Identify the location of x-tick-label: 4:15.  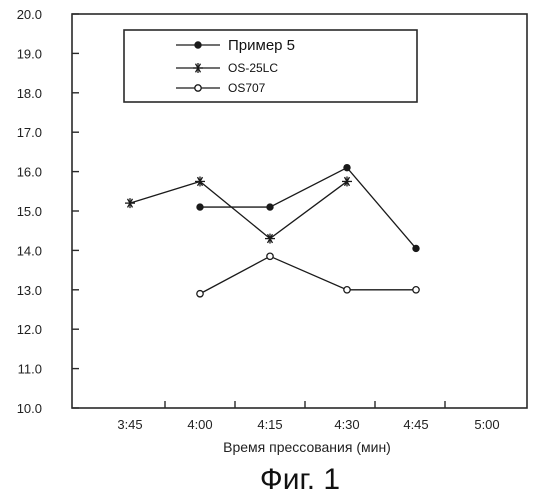
(269, 424).